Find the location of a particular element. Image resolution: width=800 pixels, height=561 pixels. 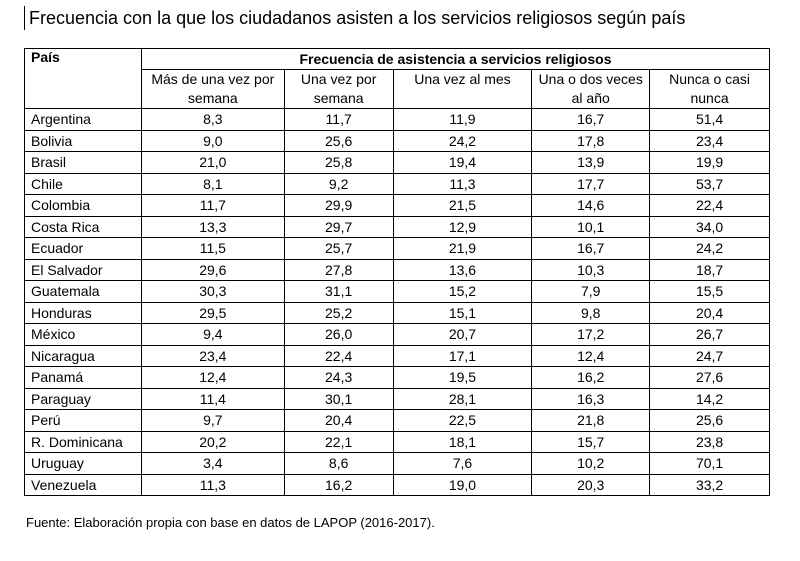

table-row: Honduras 29,5 25,2 15,1 9,8 20,4 is located at coordinates (397, 312).